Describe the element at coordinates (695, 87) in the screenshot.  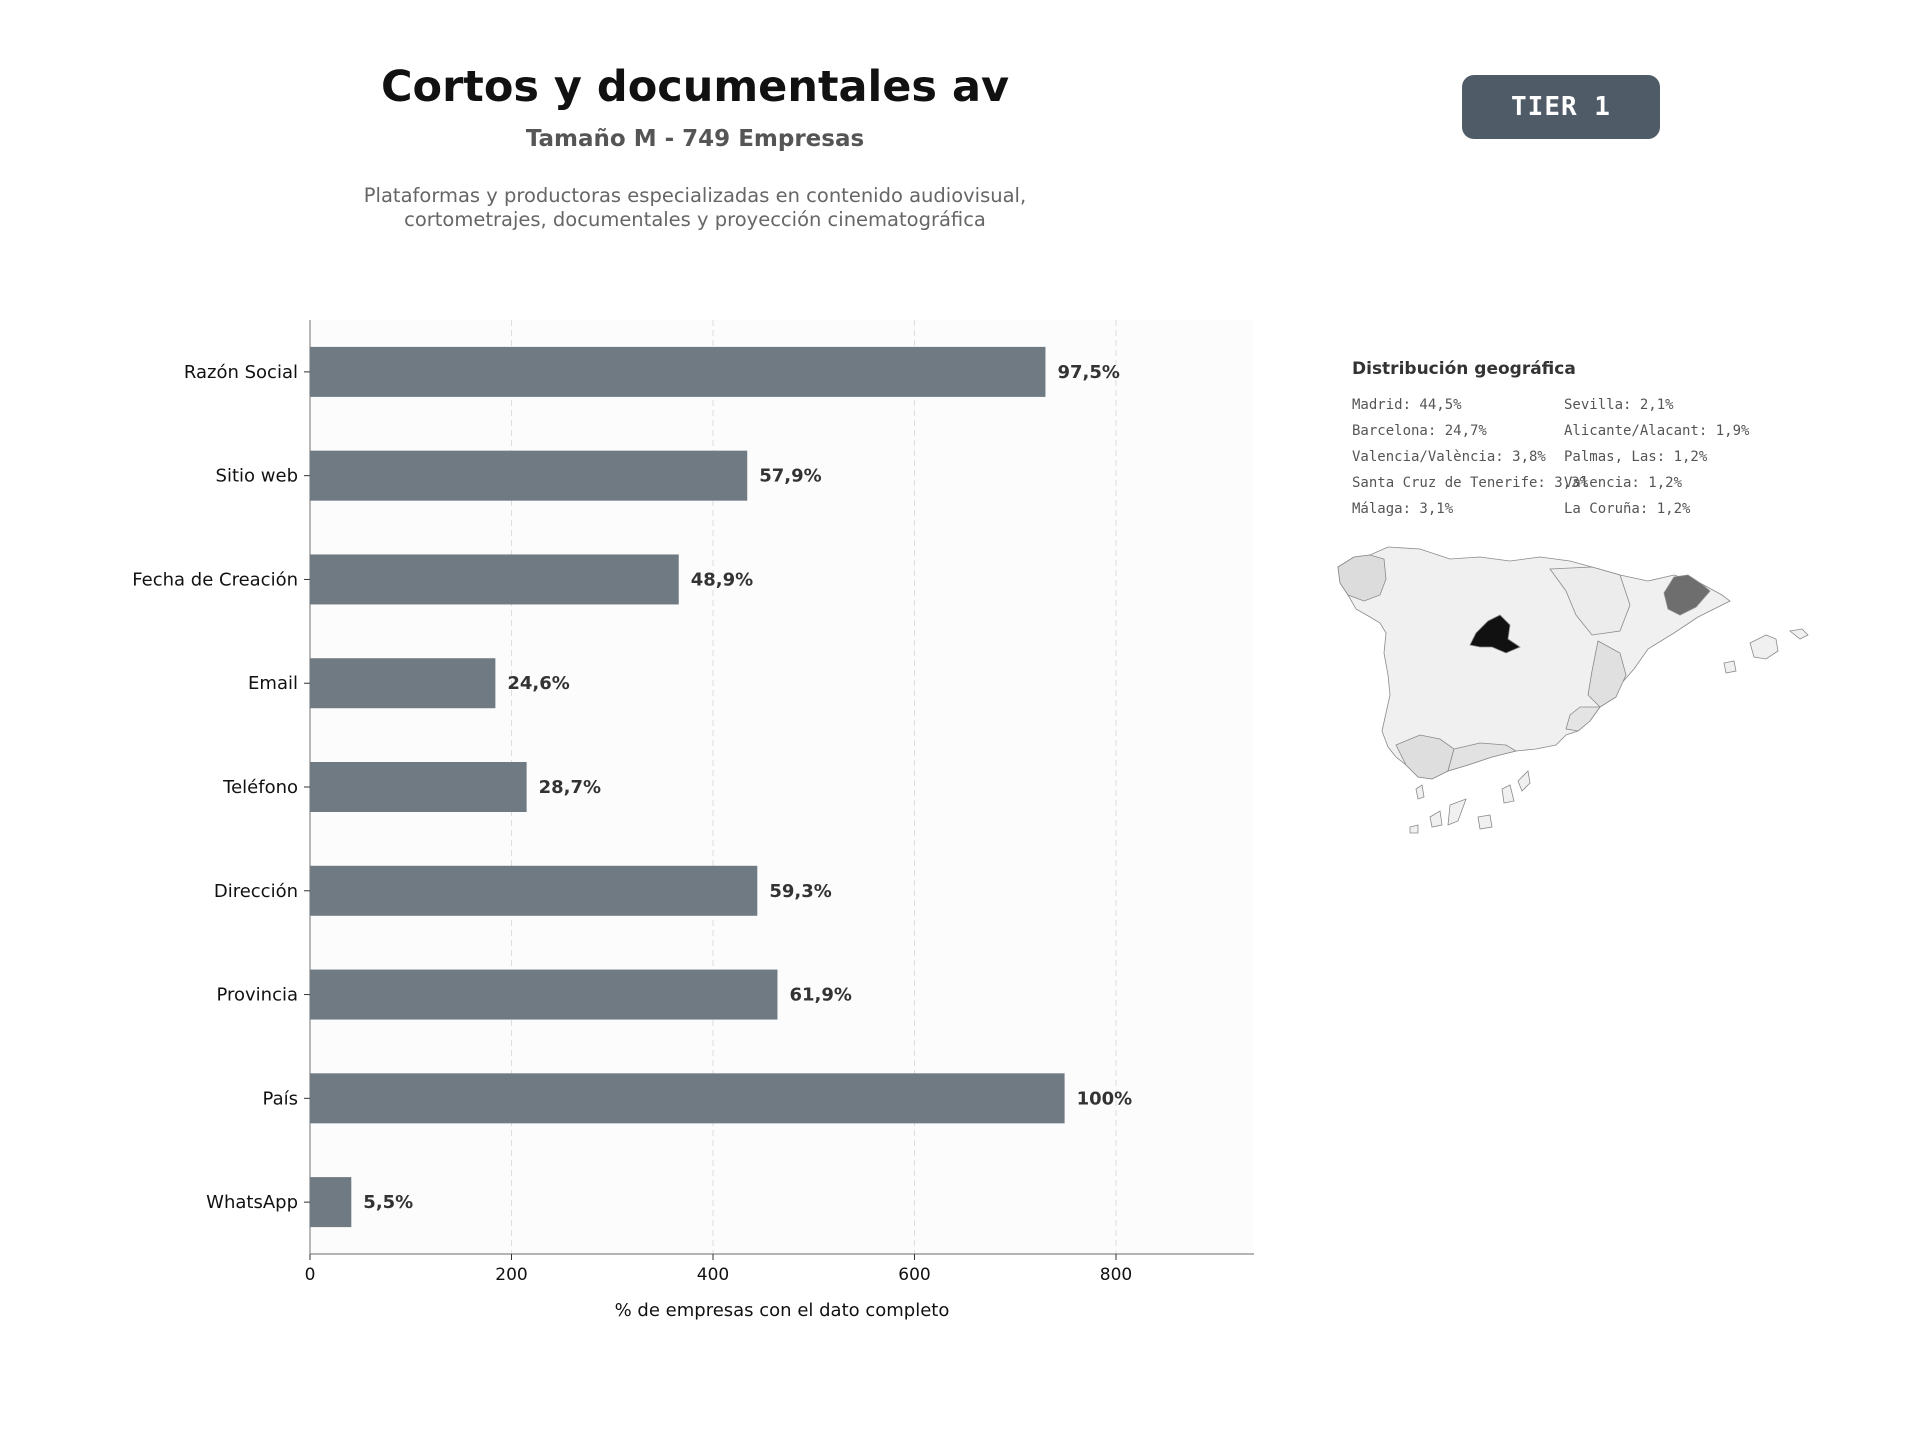
I see `page-title: Cortos y documentales av` at that location.